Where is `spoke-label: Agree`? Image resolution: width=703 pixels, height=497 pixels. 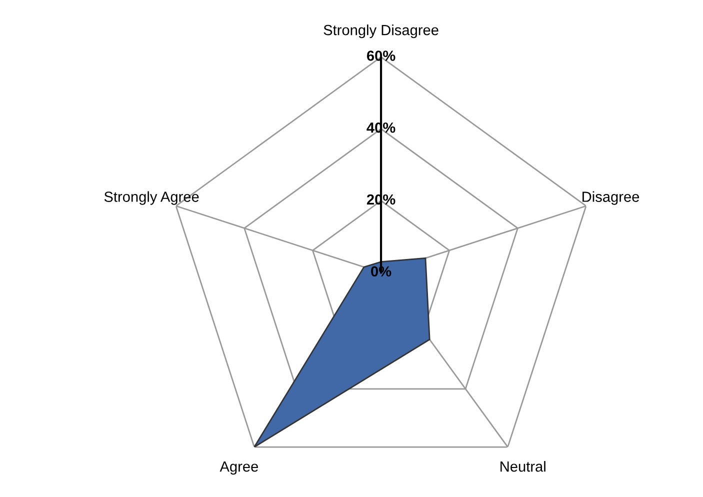 spoke-label: Agree is located at coordinates (239, 468).